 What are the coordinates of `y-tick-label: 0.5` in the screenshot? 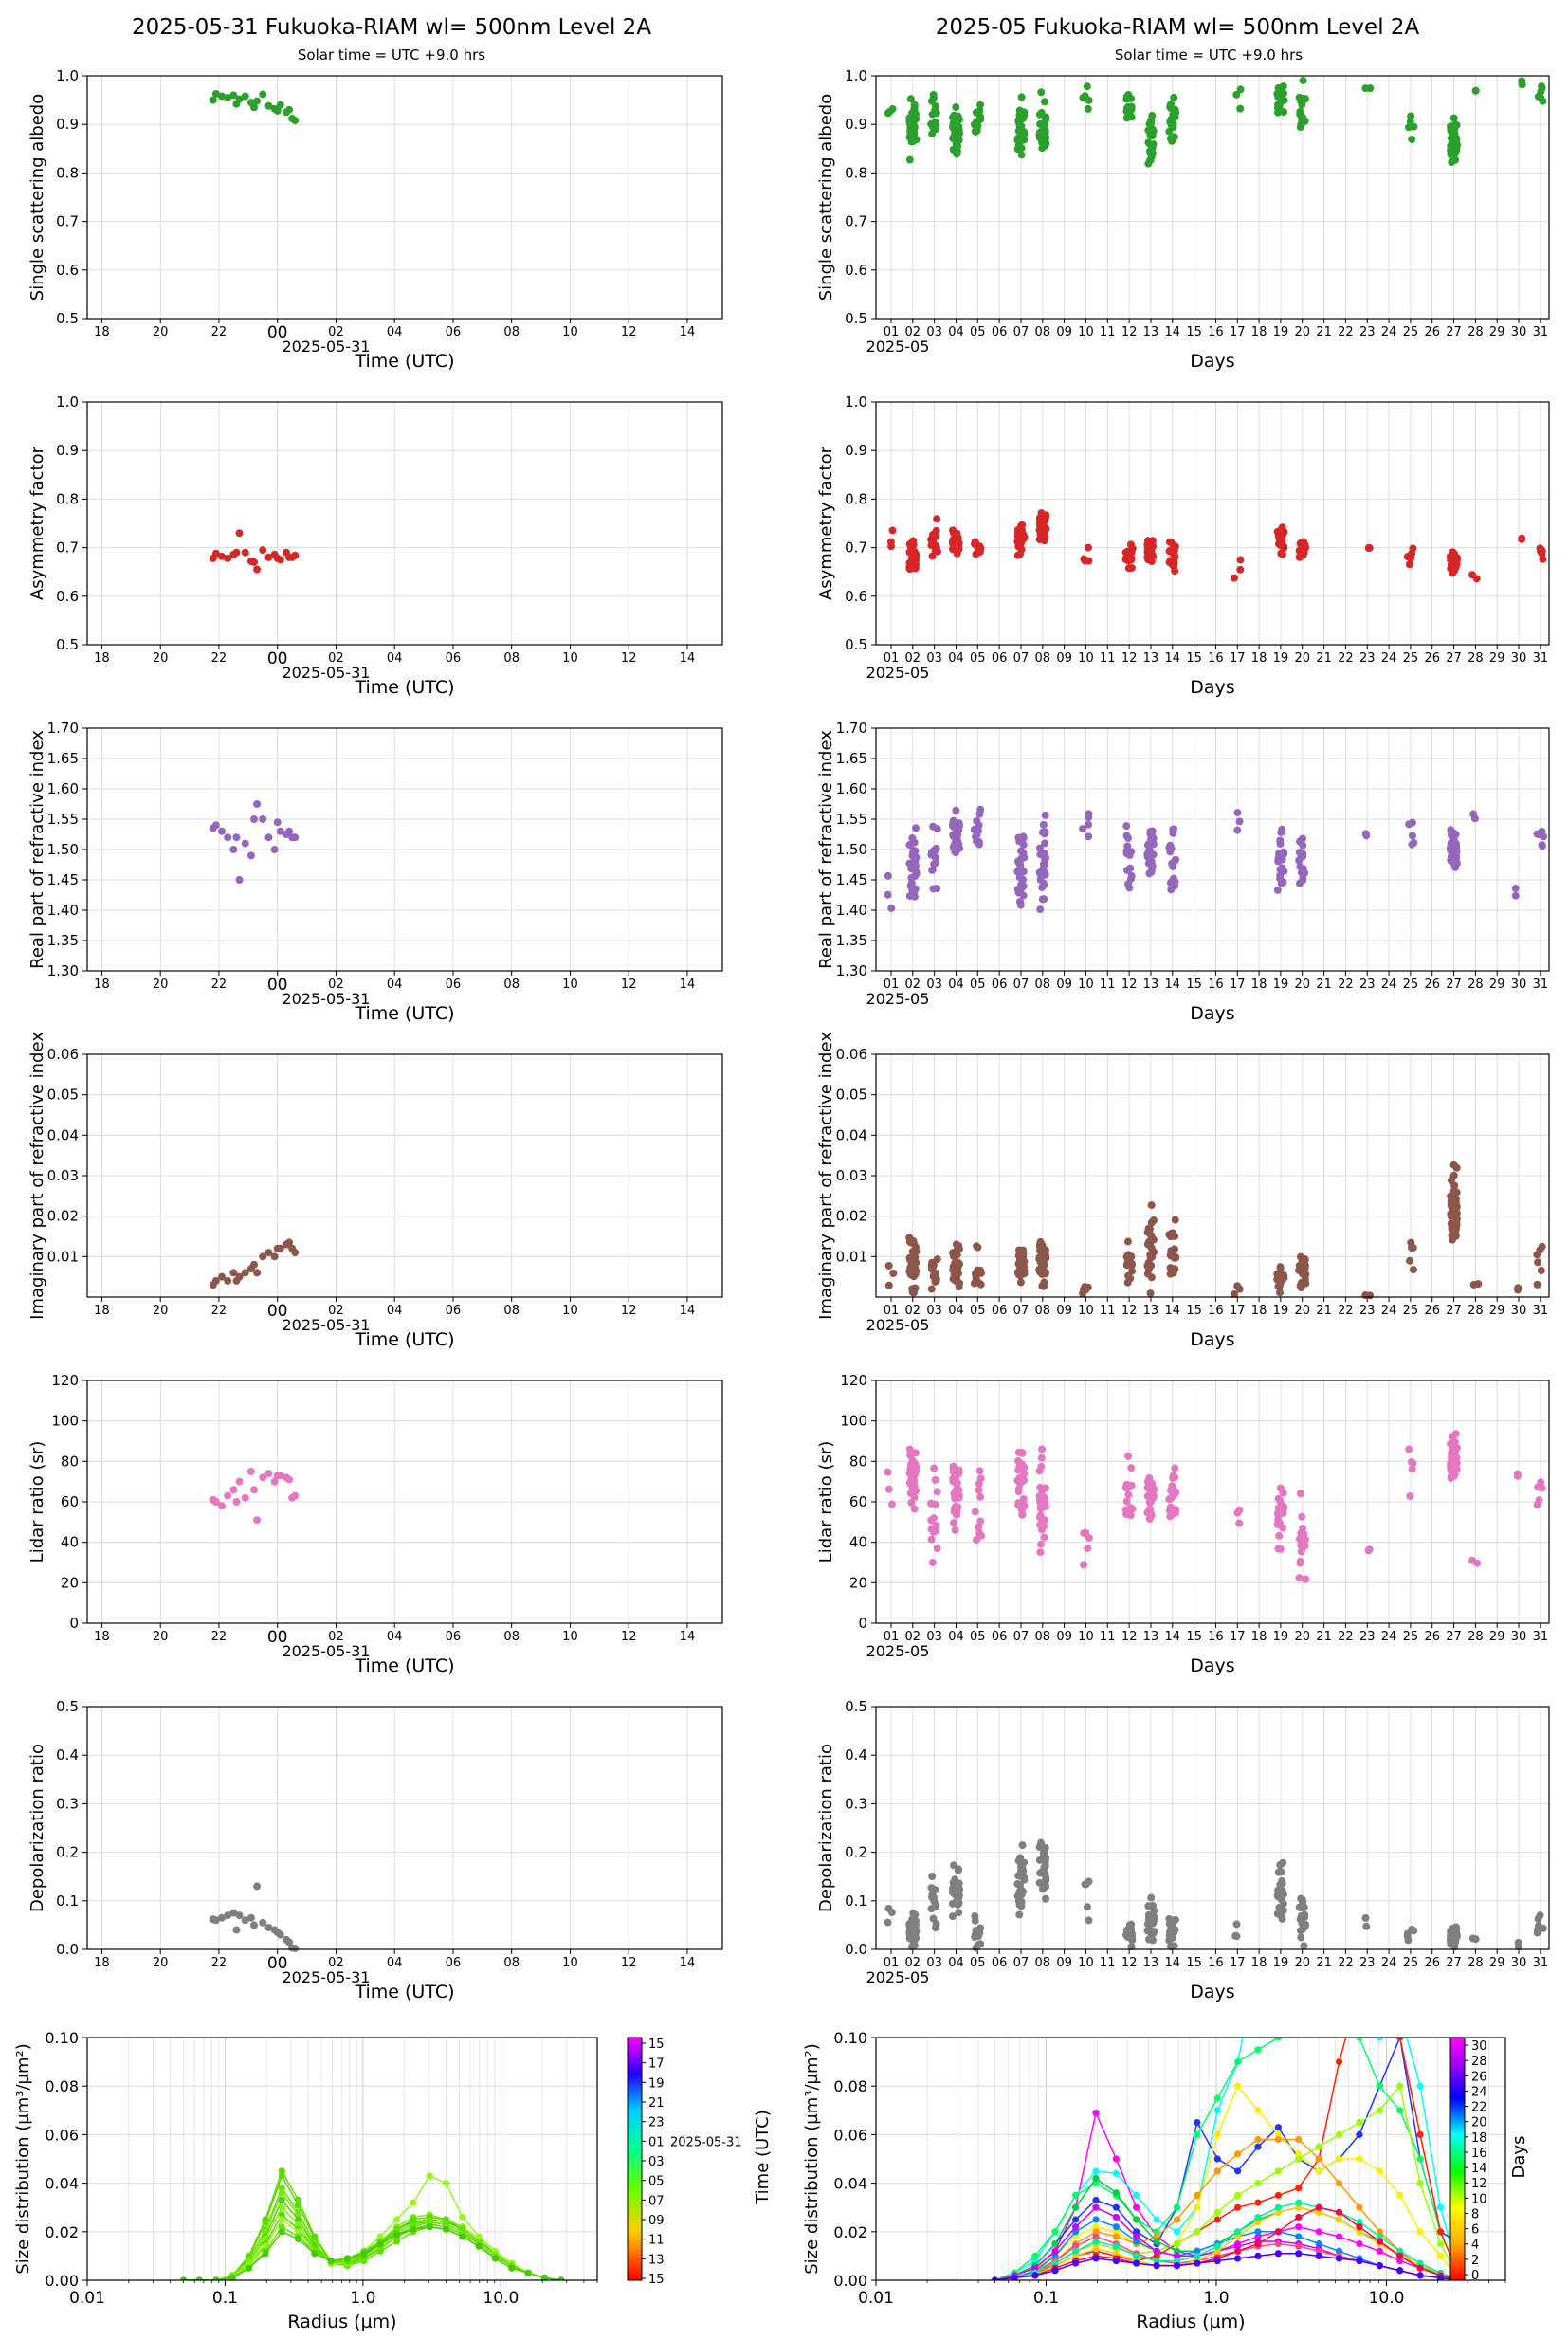 It's located at (67, 1706).